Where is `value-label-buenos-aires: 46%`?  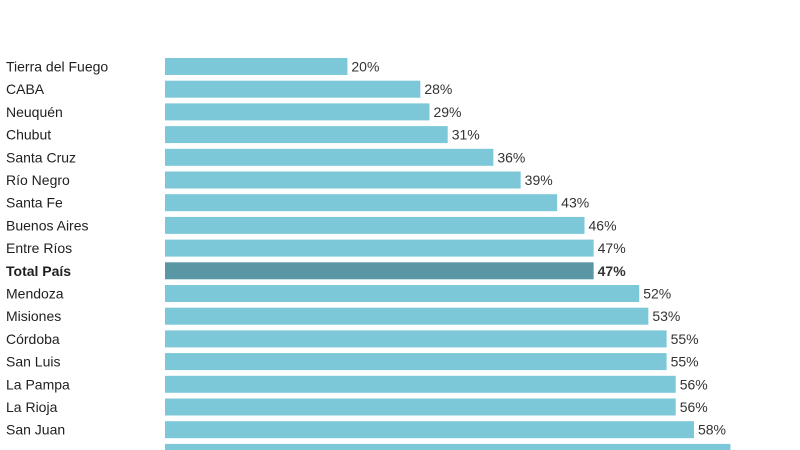
value-label-buenos-aires: 46% is located at coordinates (603, 225).